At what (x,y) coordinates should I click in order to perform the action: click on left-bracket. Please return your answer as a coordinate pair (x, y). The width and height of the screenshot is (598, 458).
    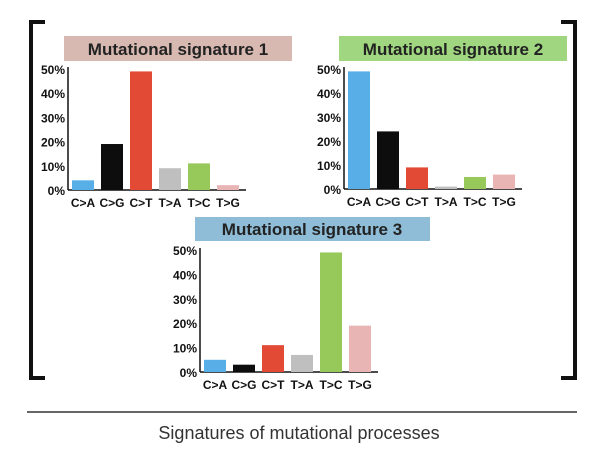
    Looking at the image, I should click on (37, 200).